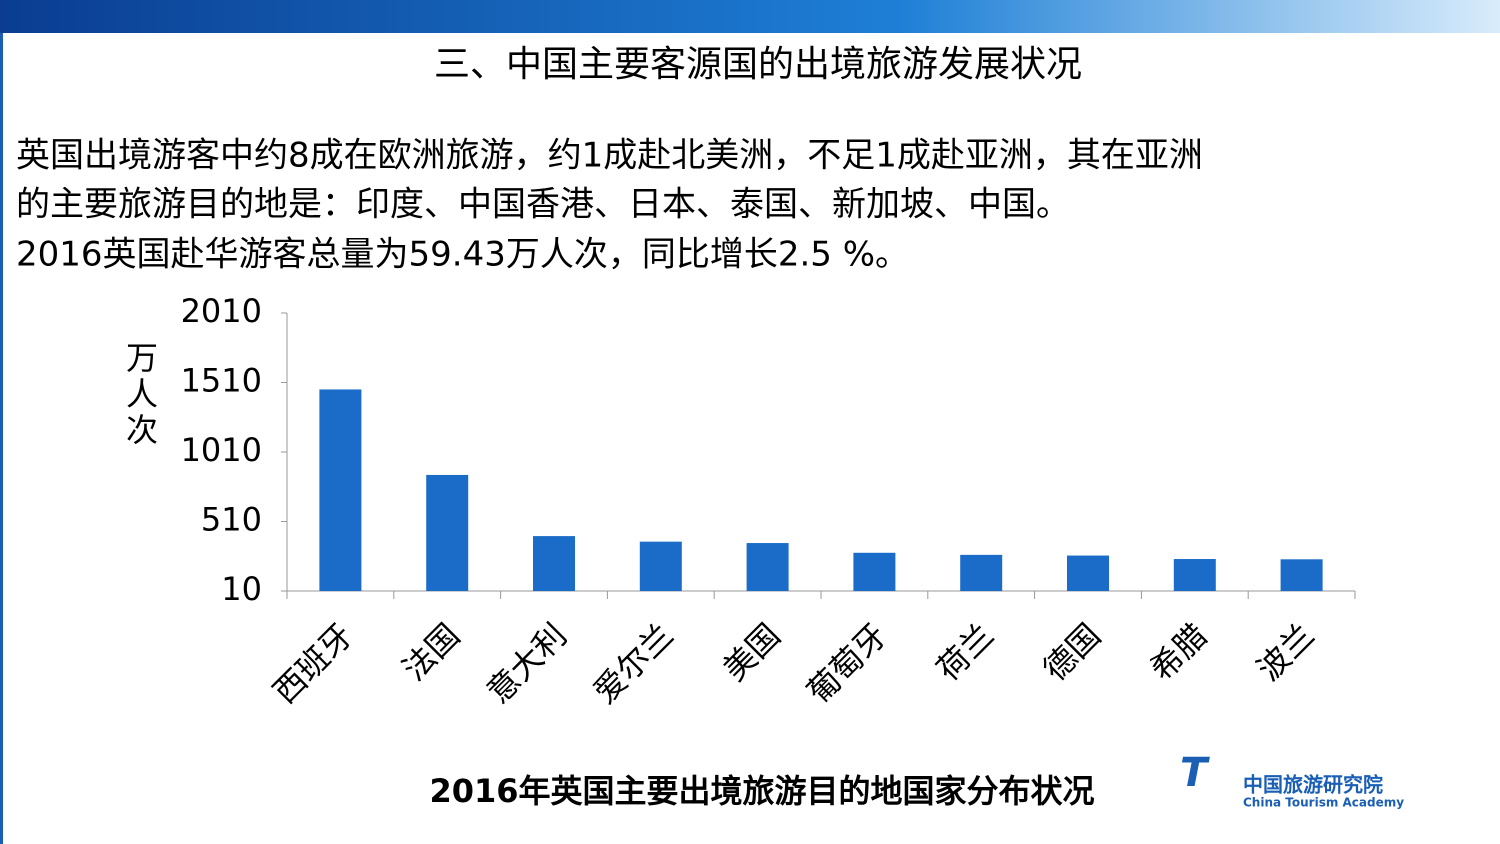  I want to click on top-band, so click(750, 16).